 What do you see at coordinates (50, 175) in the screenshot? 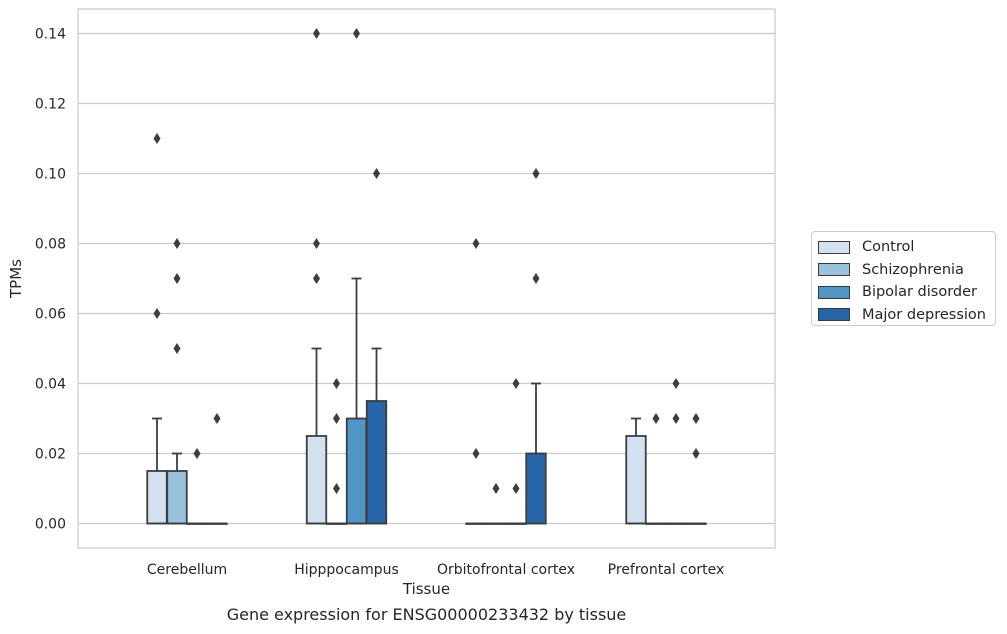
I see `y-tick-label: 0.10` at bounding box center [50, 175].